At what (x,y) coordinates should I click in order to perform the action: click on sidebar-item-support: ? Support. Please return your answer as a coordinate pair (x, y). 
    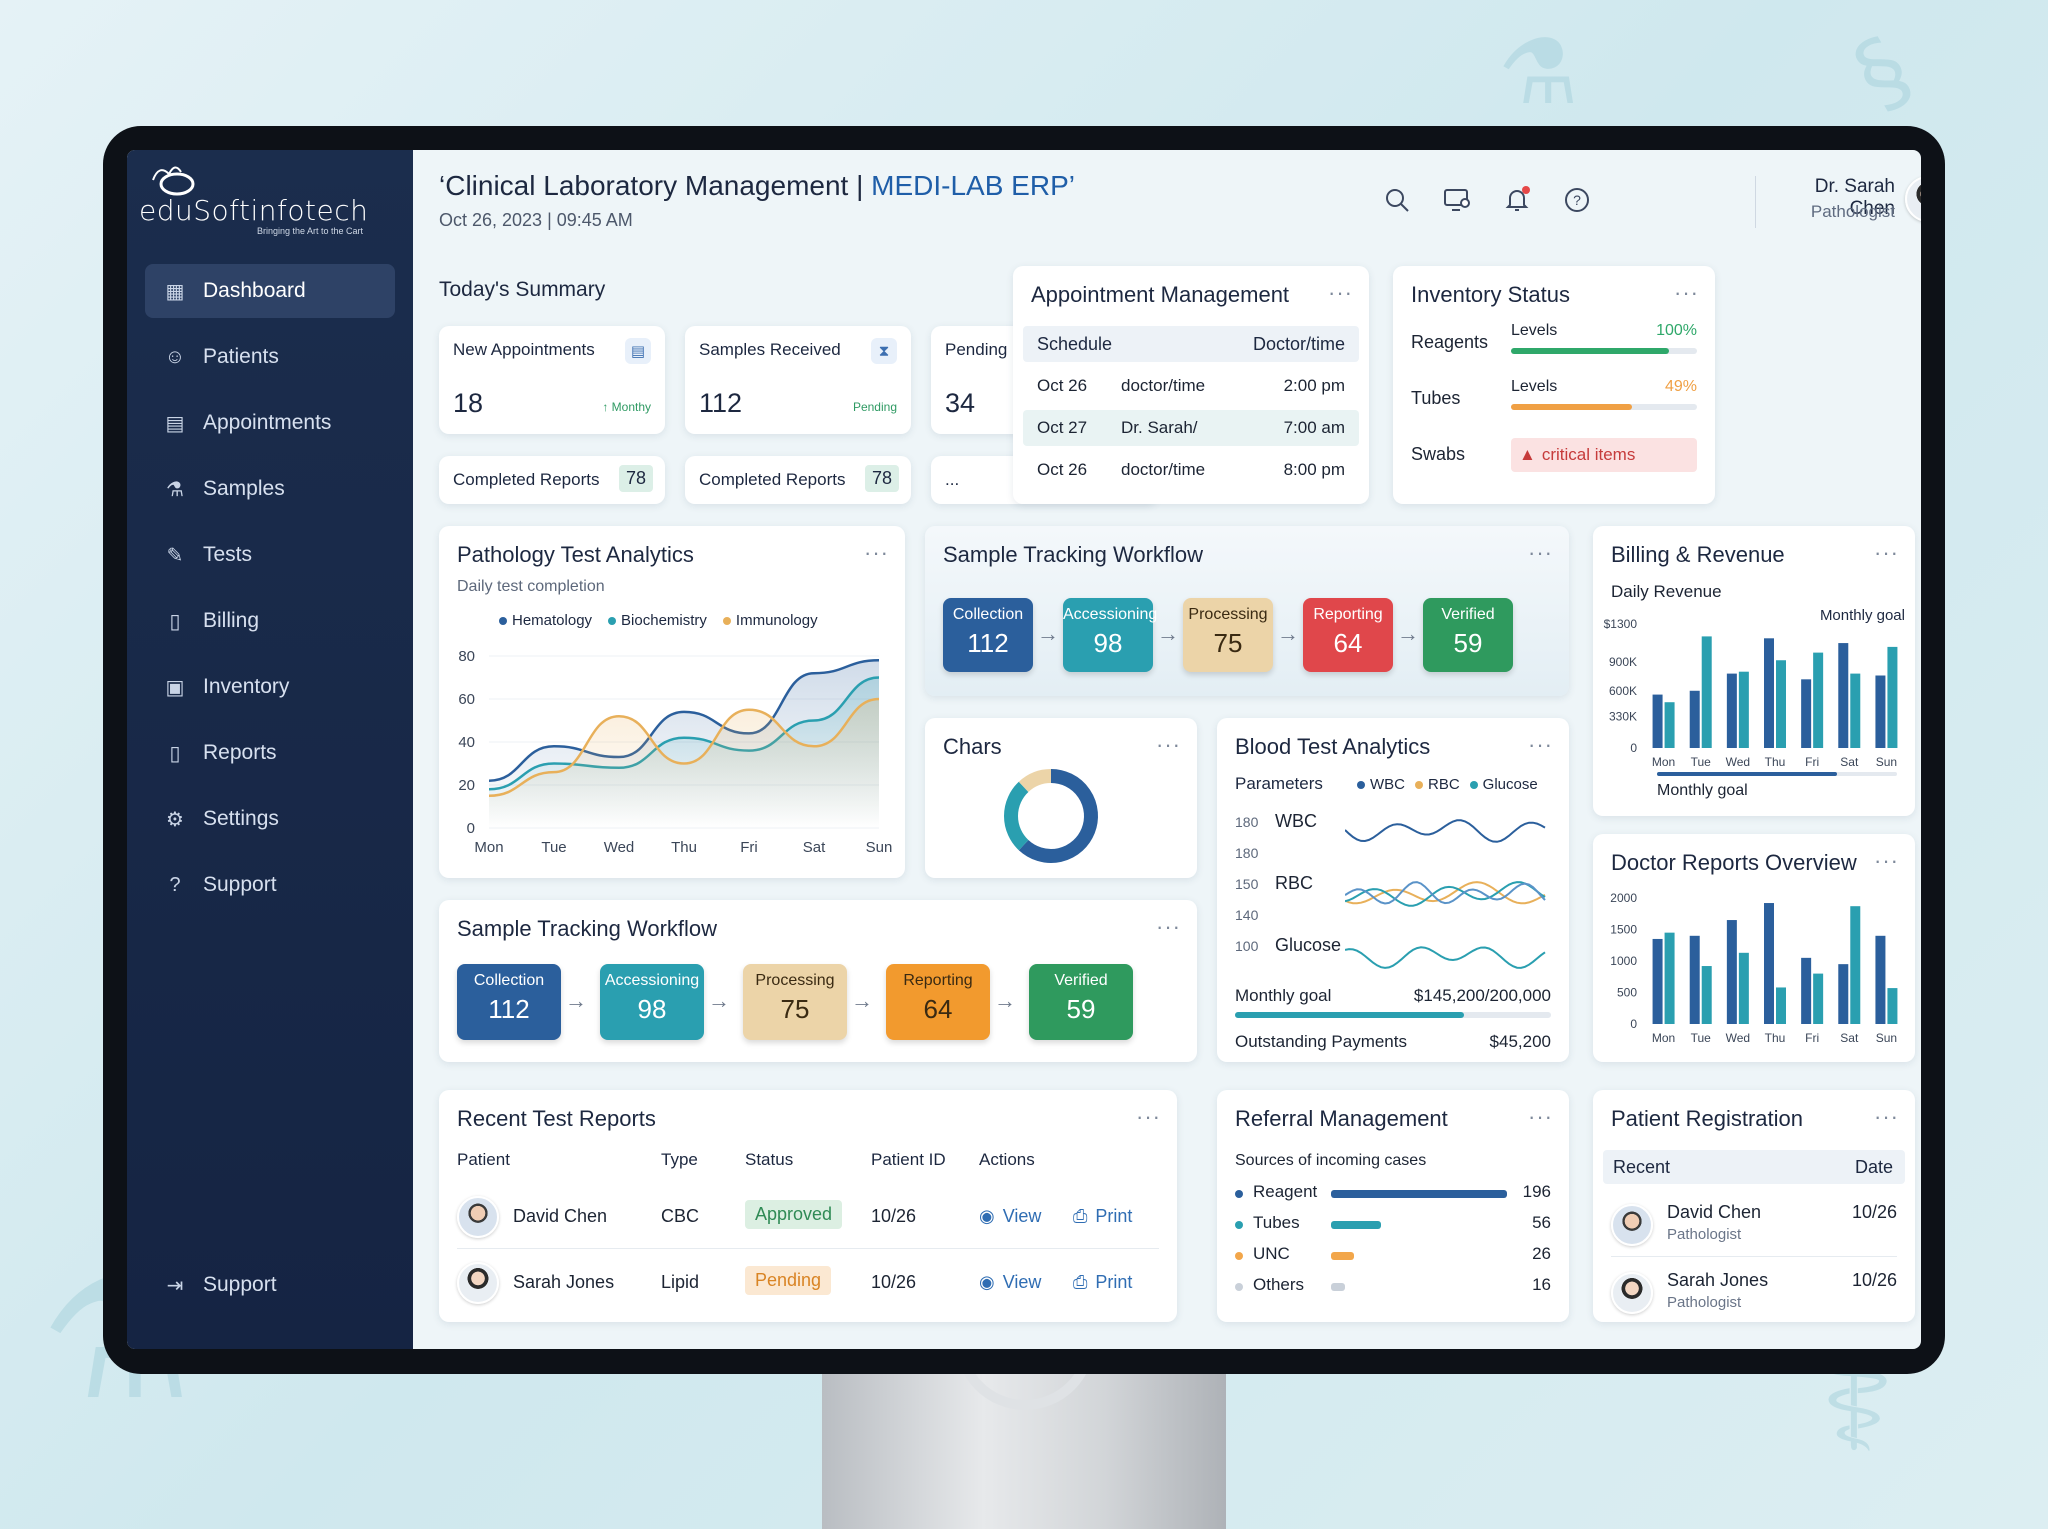
    Looking at the image, I should click on (270, 885).